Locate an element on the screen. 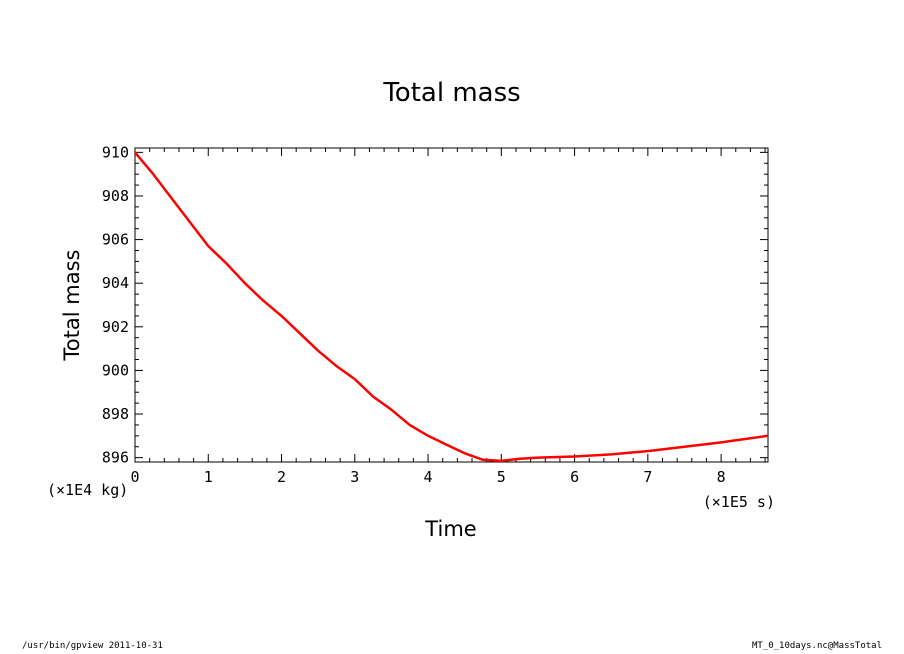 This screenshot has height=654, width=904. y-tick-label: 908 is located at coordinates (115, 196).